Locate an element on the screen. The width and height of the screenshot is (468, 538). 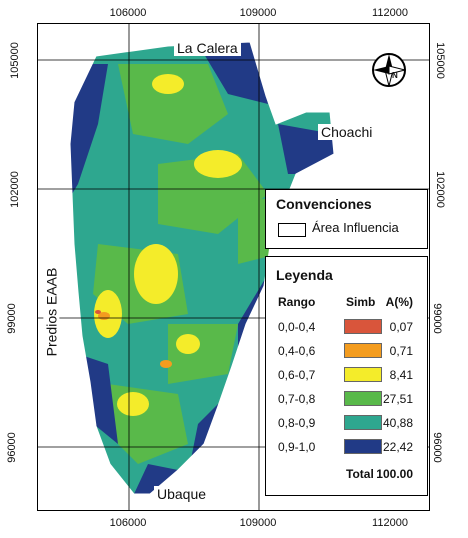
legend-percent: 22,42 is located at coordinates (397, 447).